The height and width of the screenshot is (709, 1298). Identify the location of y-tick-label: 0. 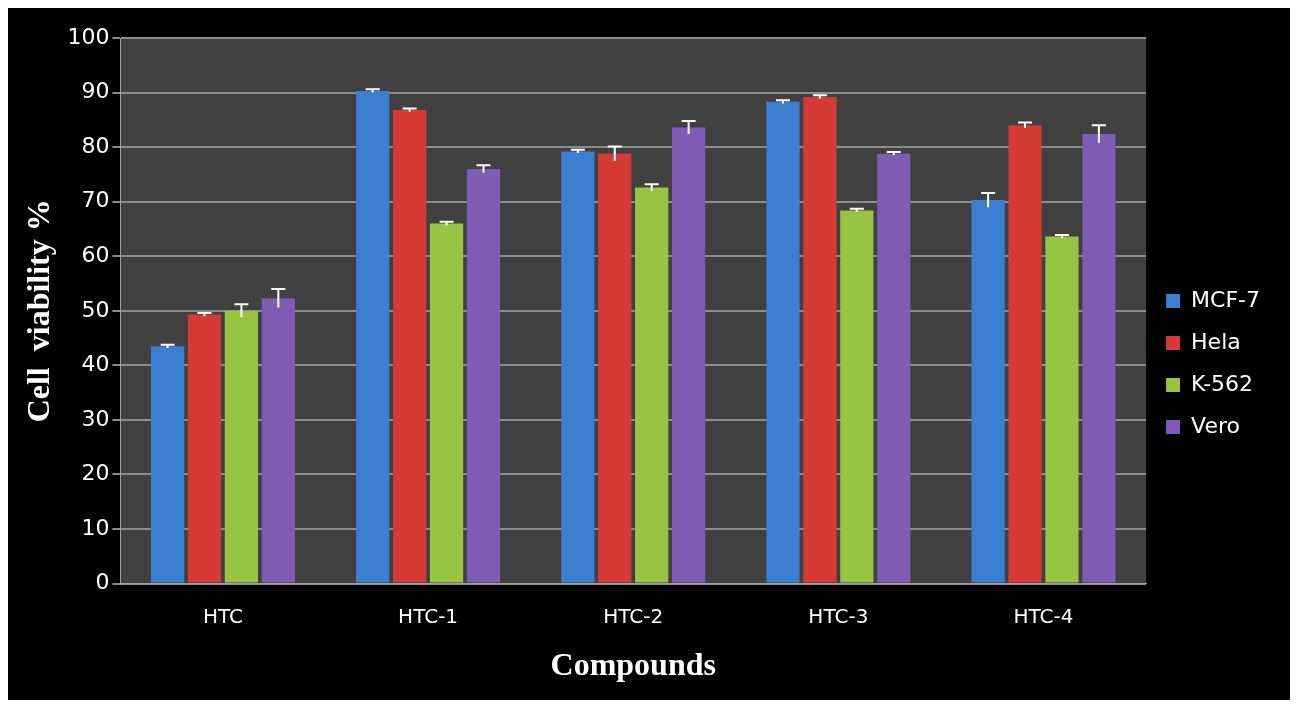
(102, 582).